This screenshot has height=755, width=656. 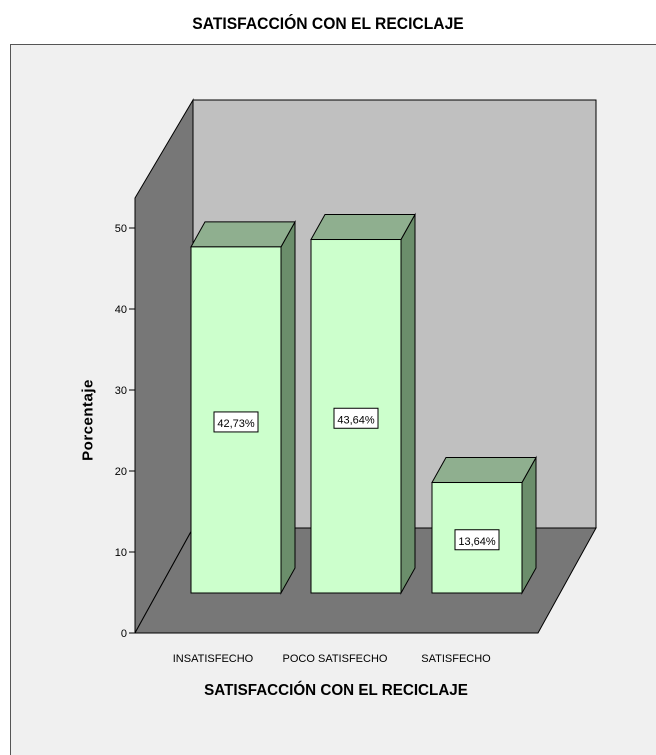 I want to click on y-tick-label-0: 0, so click(x=124, y=634).